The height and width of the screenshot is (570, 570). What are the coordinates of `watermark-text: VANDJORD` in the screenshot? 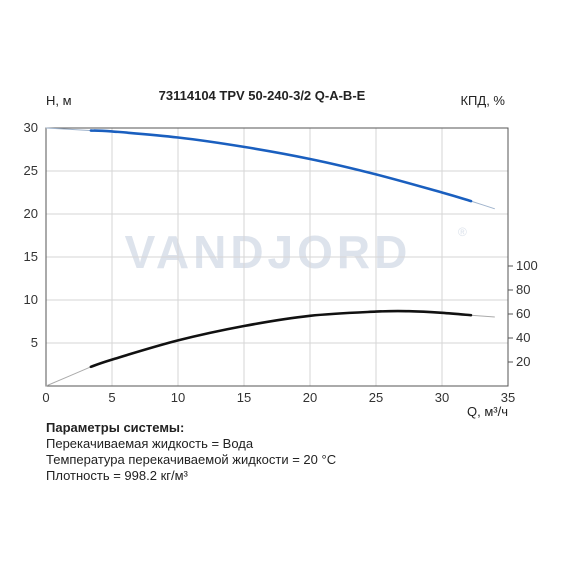 It's located at (268, 252).